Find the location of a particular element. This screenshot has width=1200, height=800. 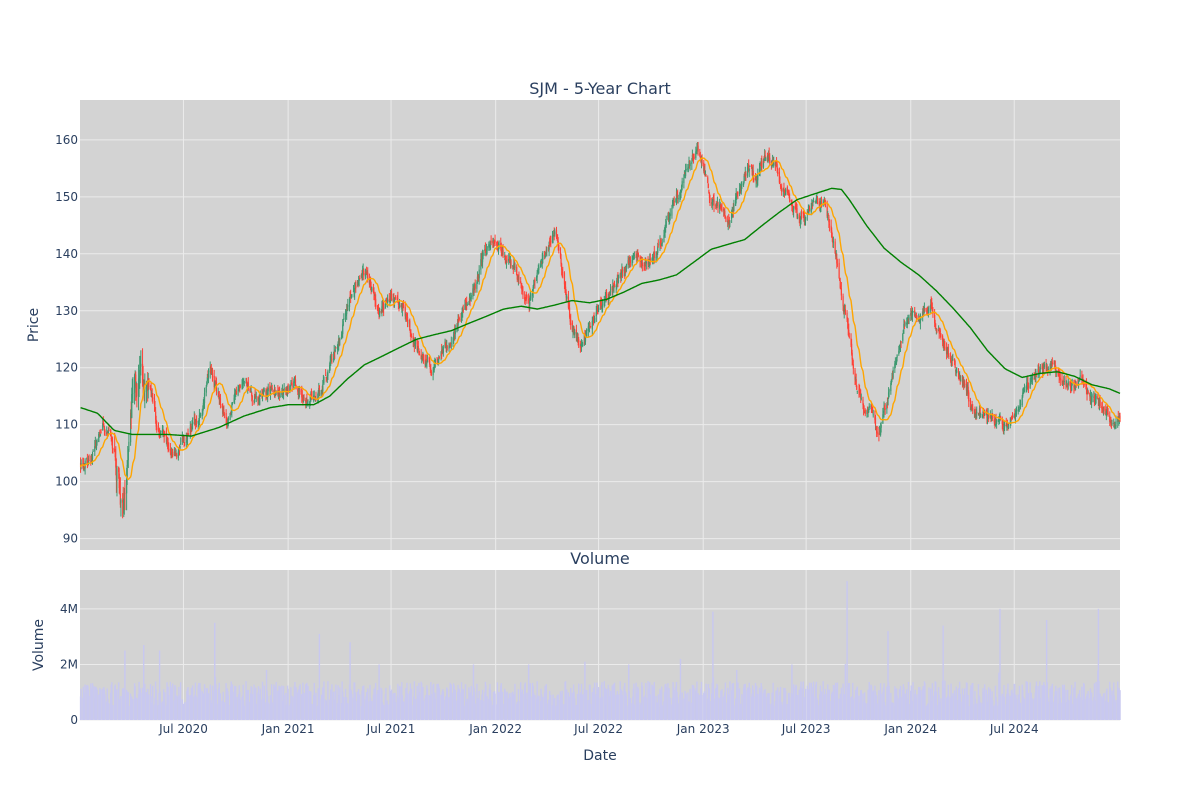

volume-tick-label: 2M is located at coordinates (69, 664).